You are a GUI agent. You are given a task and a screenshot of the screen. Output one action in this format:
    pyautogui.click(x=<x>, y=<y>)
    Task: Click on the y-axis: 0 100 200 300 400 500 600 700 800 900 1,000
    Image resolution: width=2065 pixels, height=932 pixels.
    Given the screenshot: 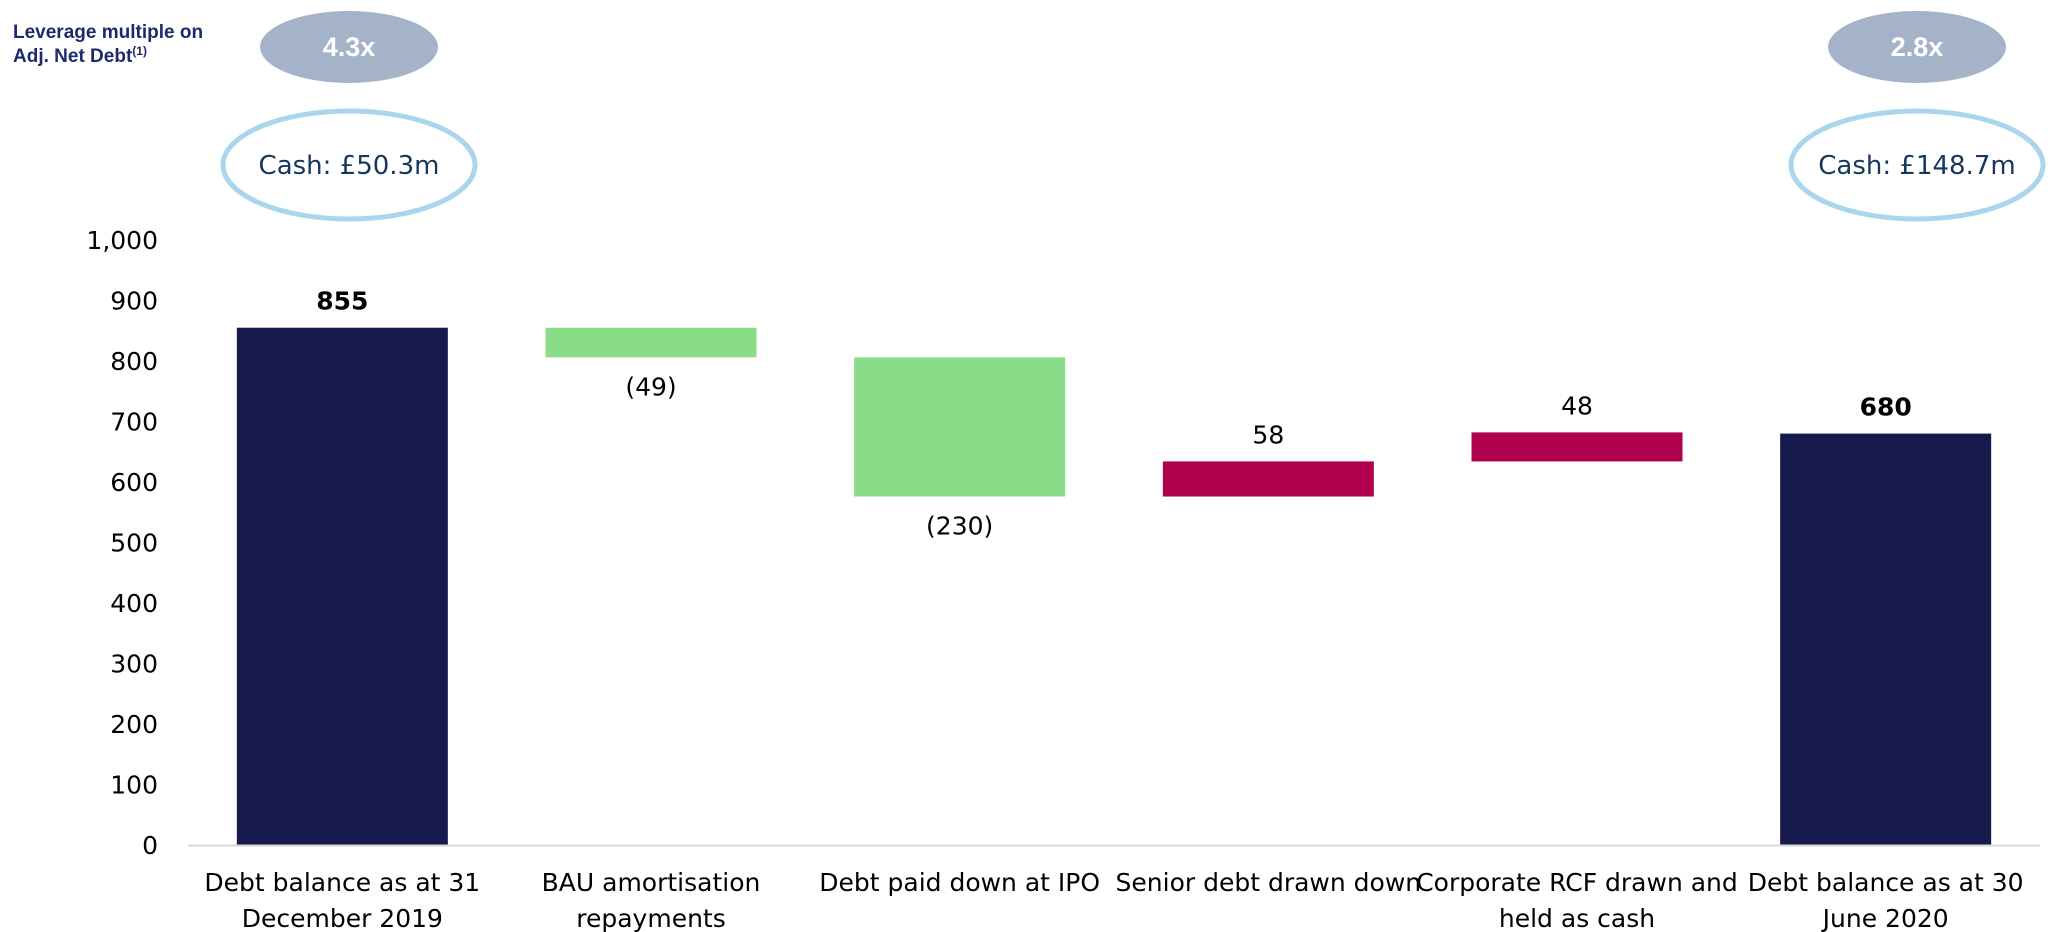 What is the action you would take?
    pyautogui.click(x=122, y=543)
    